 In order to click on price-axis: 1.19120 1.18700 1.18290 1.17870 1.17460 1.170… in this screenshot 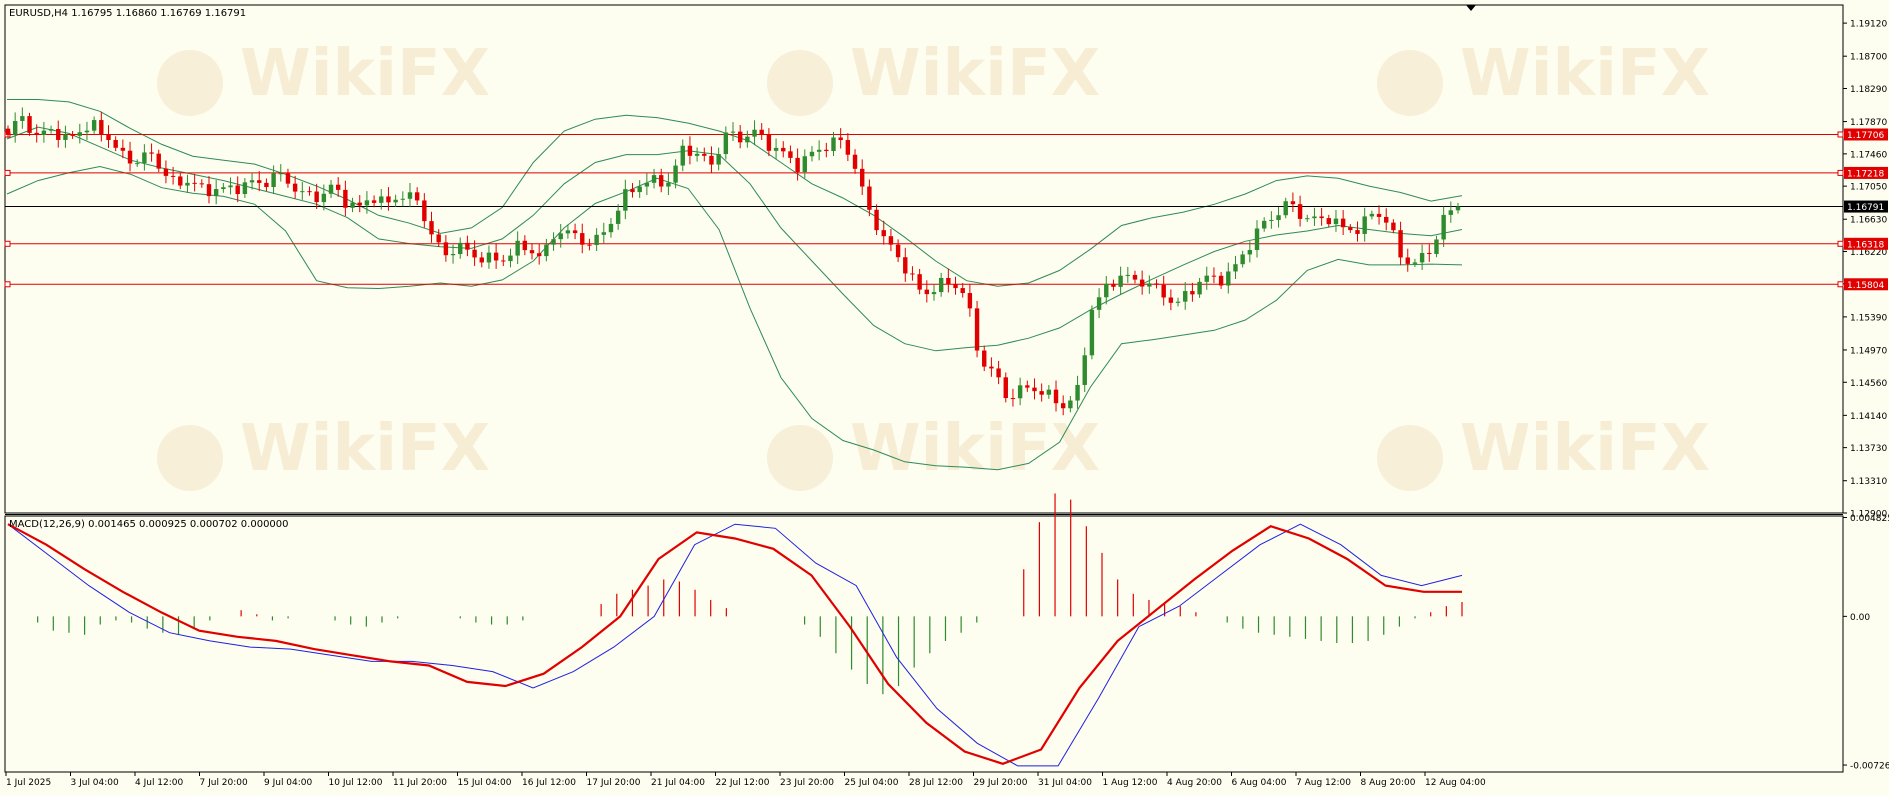, I will do `click(1865, 270)`.